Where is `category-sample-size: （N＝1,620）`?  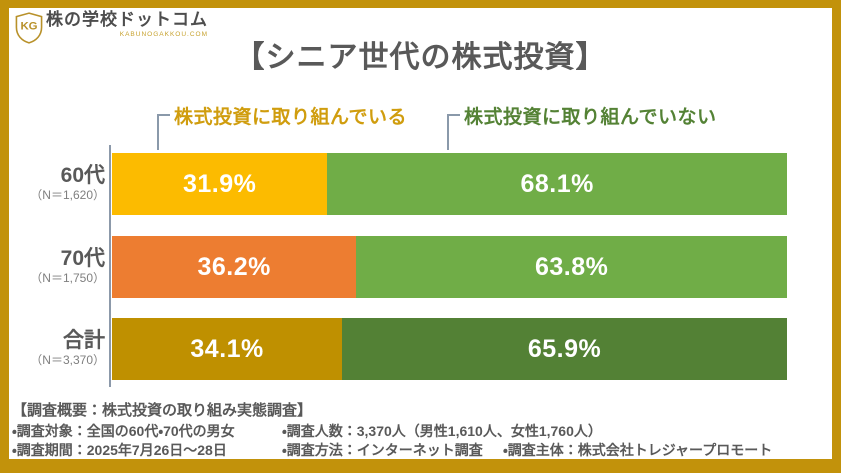 category-sample-size: （N＝1,620） is located at coordinates (67, 195).